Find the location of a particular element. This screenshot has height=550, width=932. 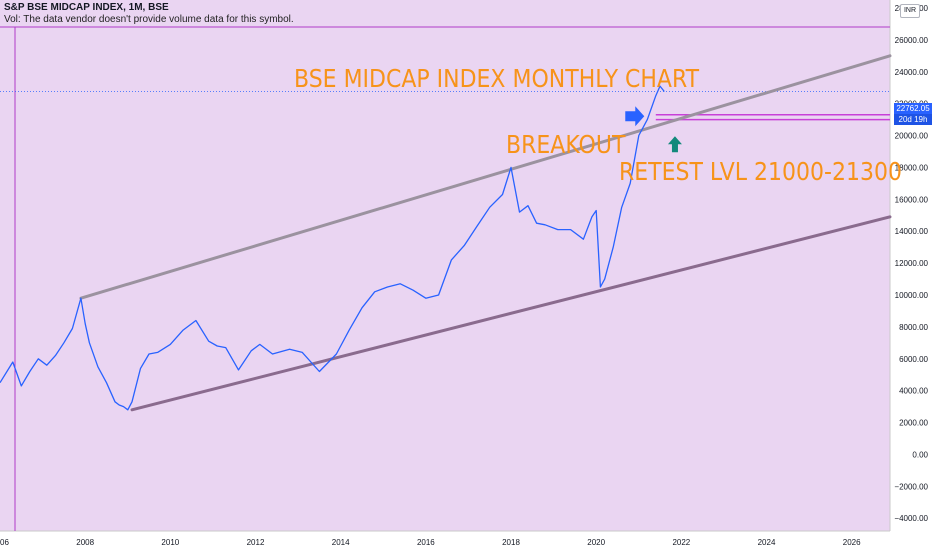

y-tick-label: −2000.00 is located at coordinates (911, 486).